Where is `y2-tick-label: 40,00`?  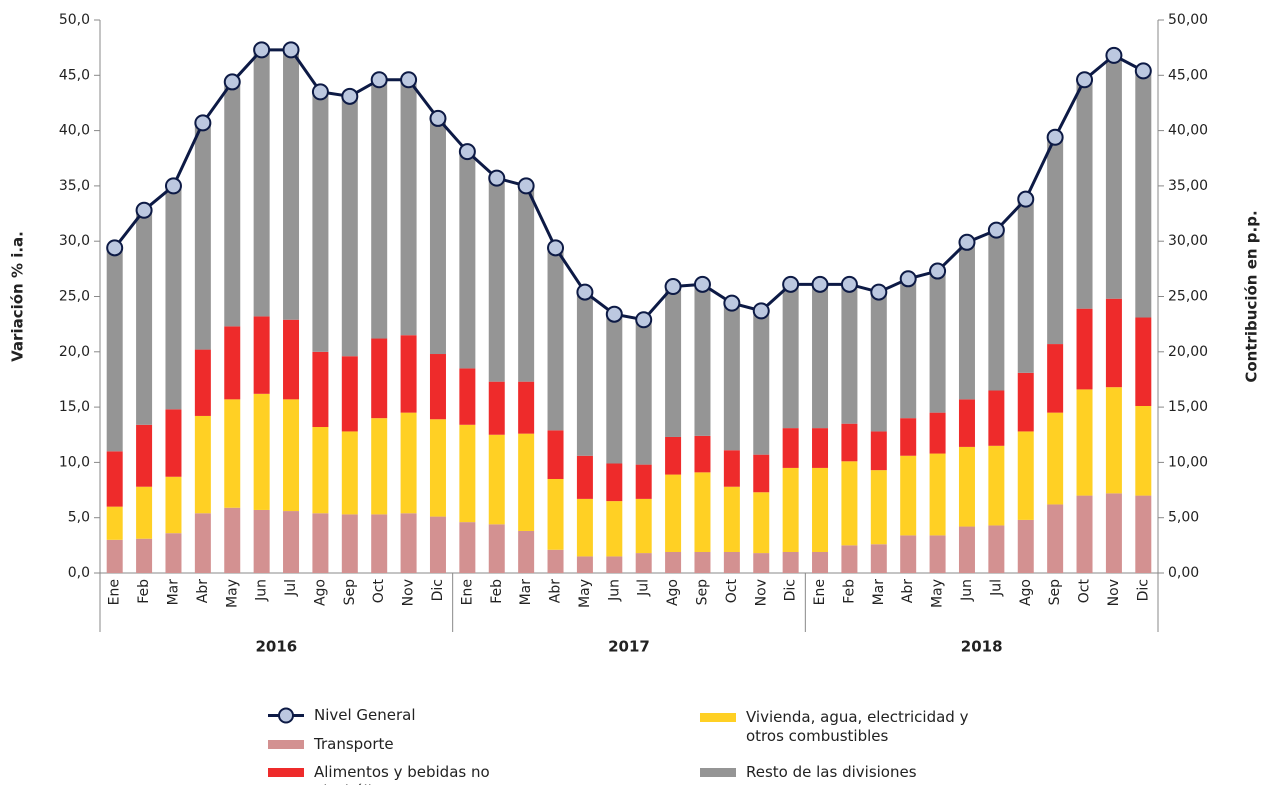 y2-tick-label: 40,00 is located at coordinates (1188, 131).